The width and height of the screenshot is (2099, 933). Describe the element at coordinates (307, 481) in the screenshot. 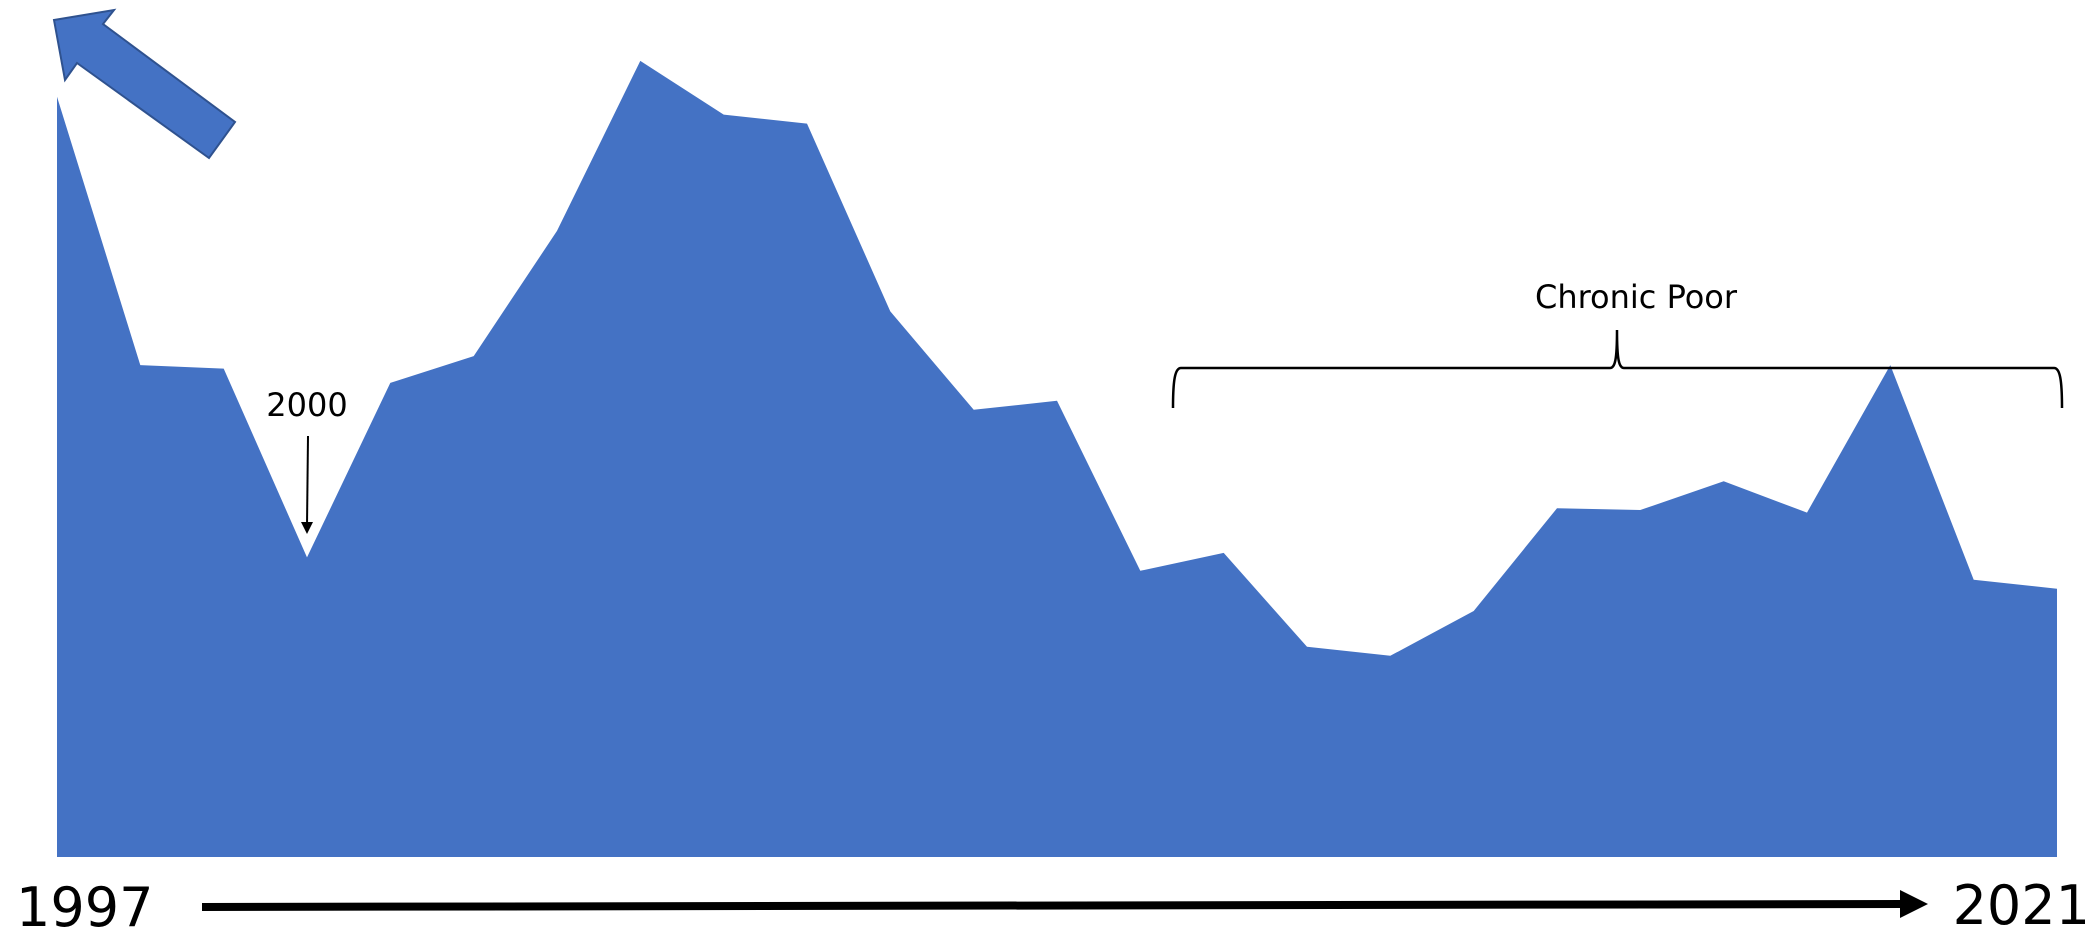

I see `point-annotation-arrow` at that location.